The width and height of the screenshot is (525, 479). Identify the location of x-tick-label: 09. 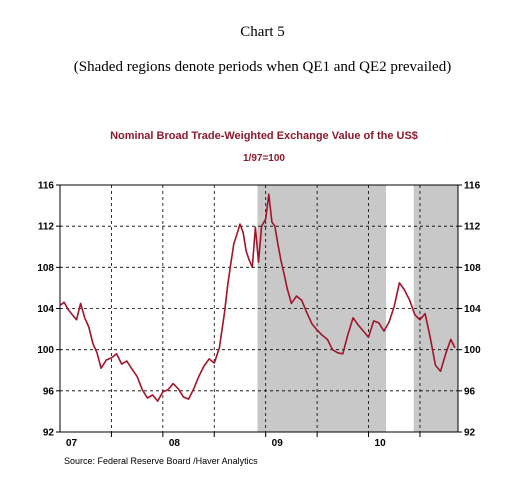
(278, 443).